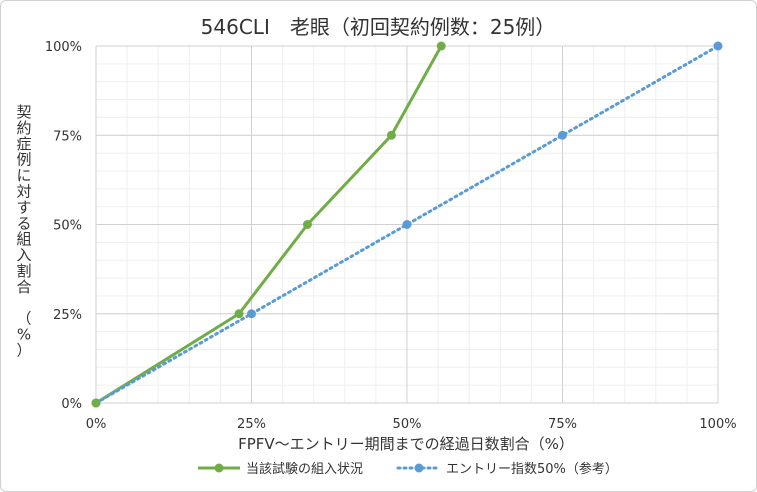 The width and height of the screenshot is (757, 492). What do you see at coordinates (23, 271) in the screenshot?
I see `y-axis-label-char: 割` at bounding box center [23, 271].